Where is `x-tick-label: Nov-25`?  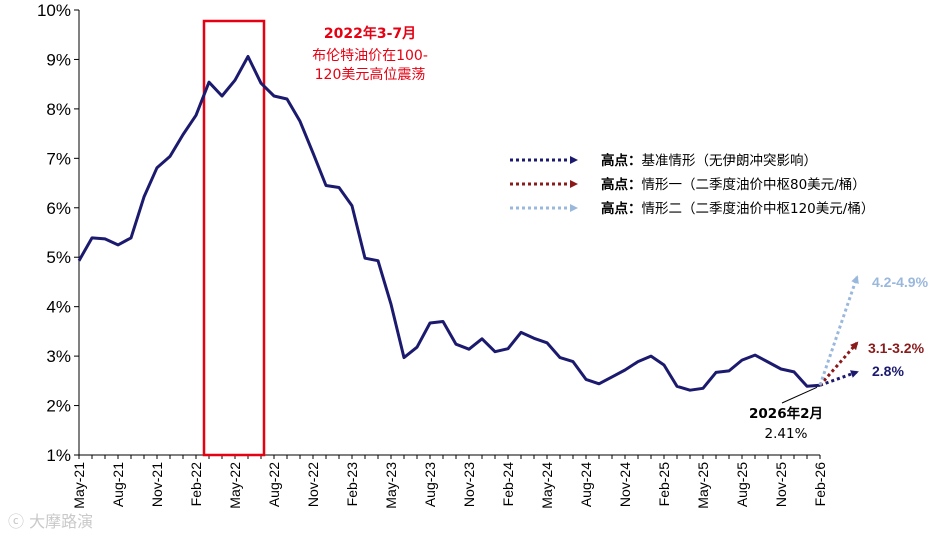 x-tick-label: Nov-25 is located at coordinates (781, 484).